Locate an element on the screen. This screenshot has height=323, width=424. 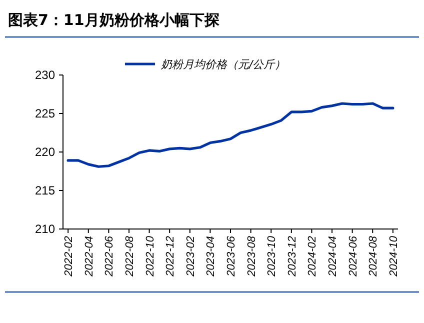
x-tick-label: 2024-02 is located at coordinates (312, 257).